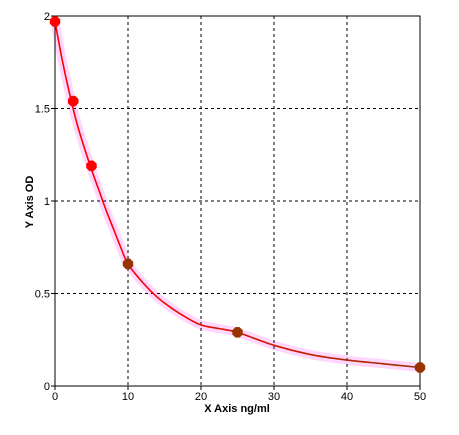 The height and width of the screenshot is (435, 459). Describe the element at coordinates (237, 409) in the screenshot. I see `x-axis-title: X Axis ng/ml` at that location.